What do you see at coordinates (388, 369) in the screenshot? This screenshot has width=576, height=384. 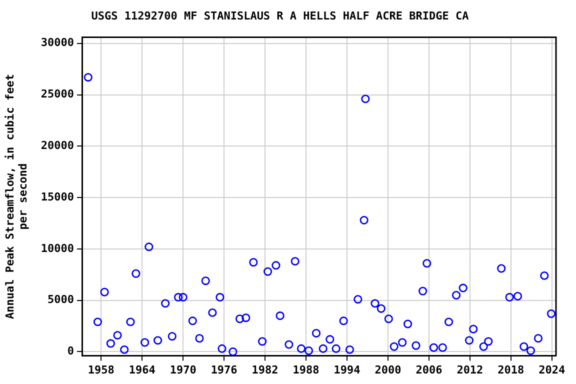 I see `x-tick-label: 2000` at bounding box center [388, 369].